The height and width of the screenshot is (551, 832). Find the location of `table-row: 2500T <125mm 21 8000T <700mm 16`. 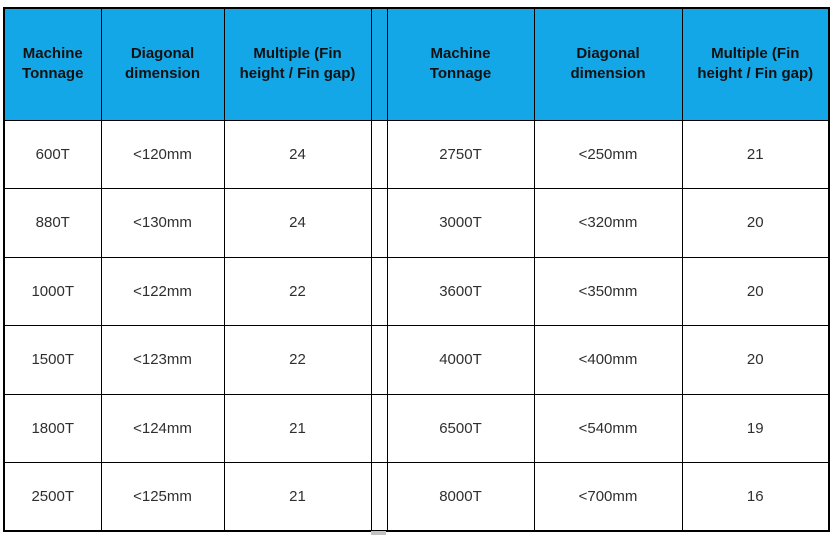

table-row: 2500T <125mm 21 8000T <700mm 16 is located at coordinates (416, 497).